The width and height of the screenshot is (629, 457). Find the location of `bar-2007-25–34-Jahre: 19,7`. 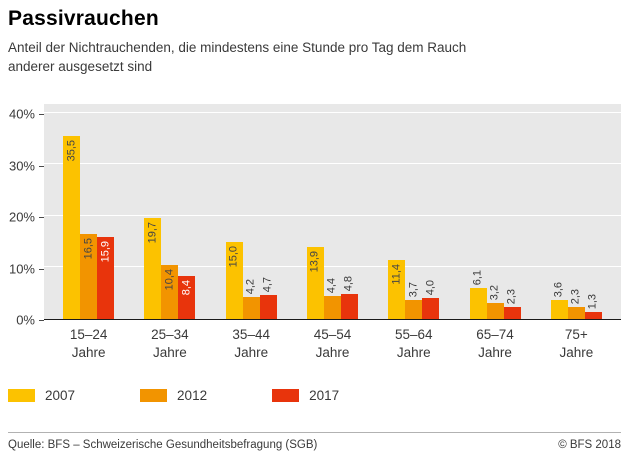

bar-2007-25–34-Jahre: 19,7 is located at coordinates (153, 268).